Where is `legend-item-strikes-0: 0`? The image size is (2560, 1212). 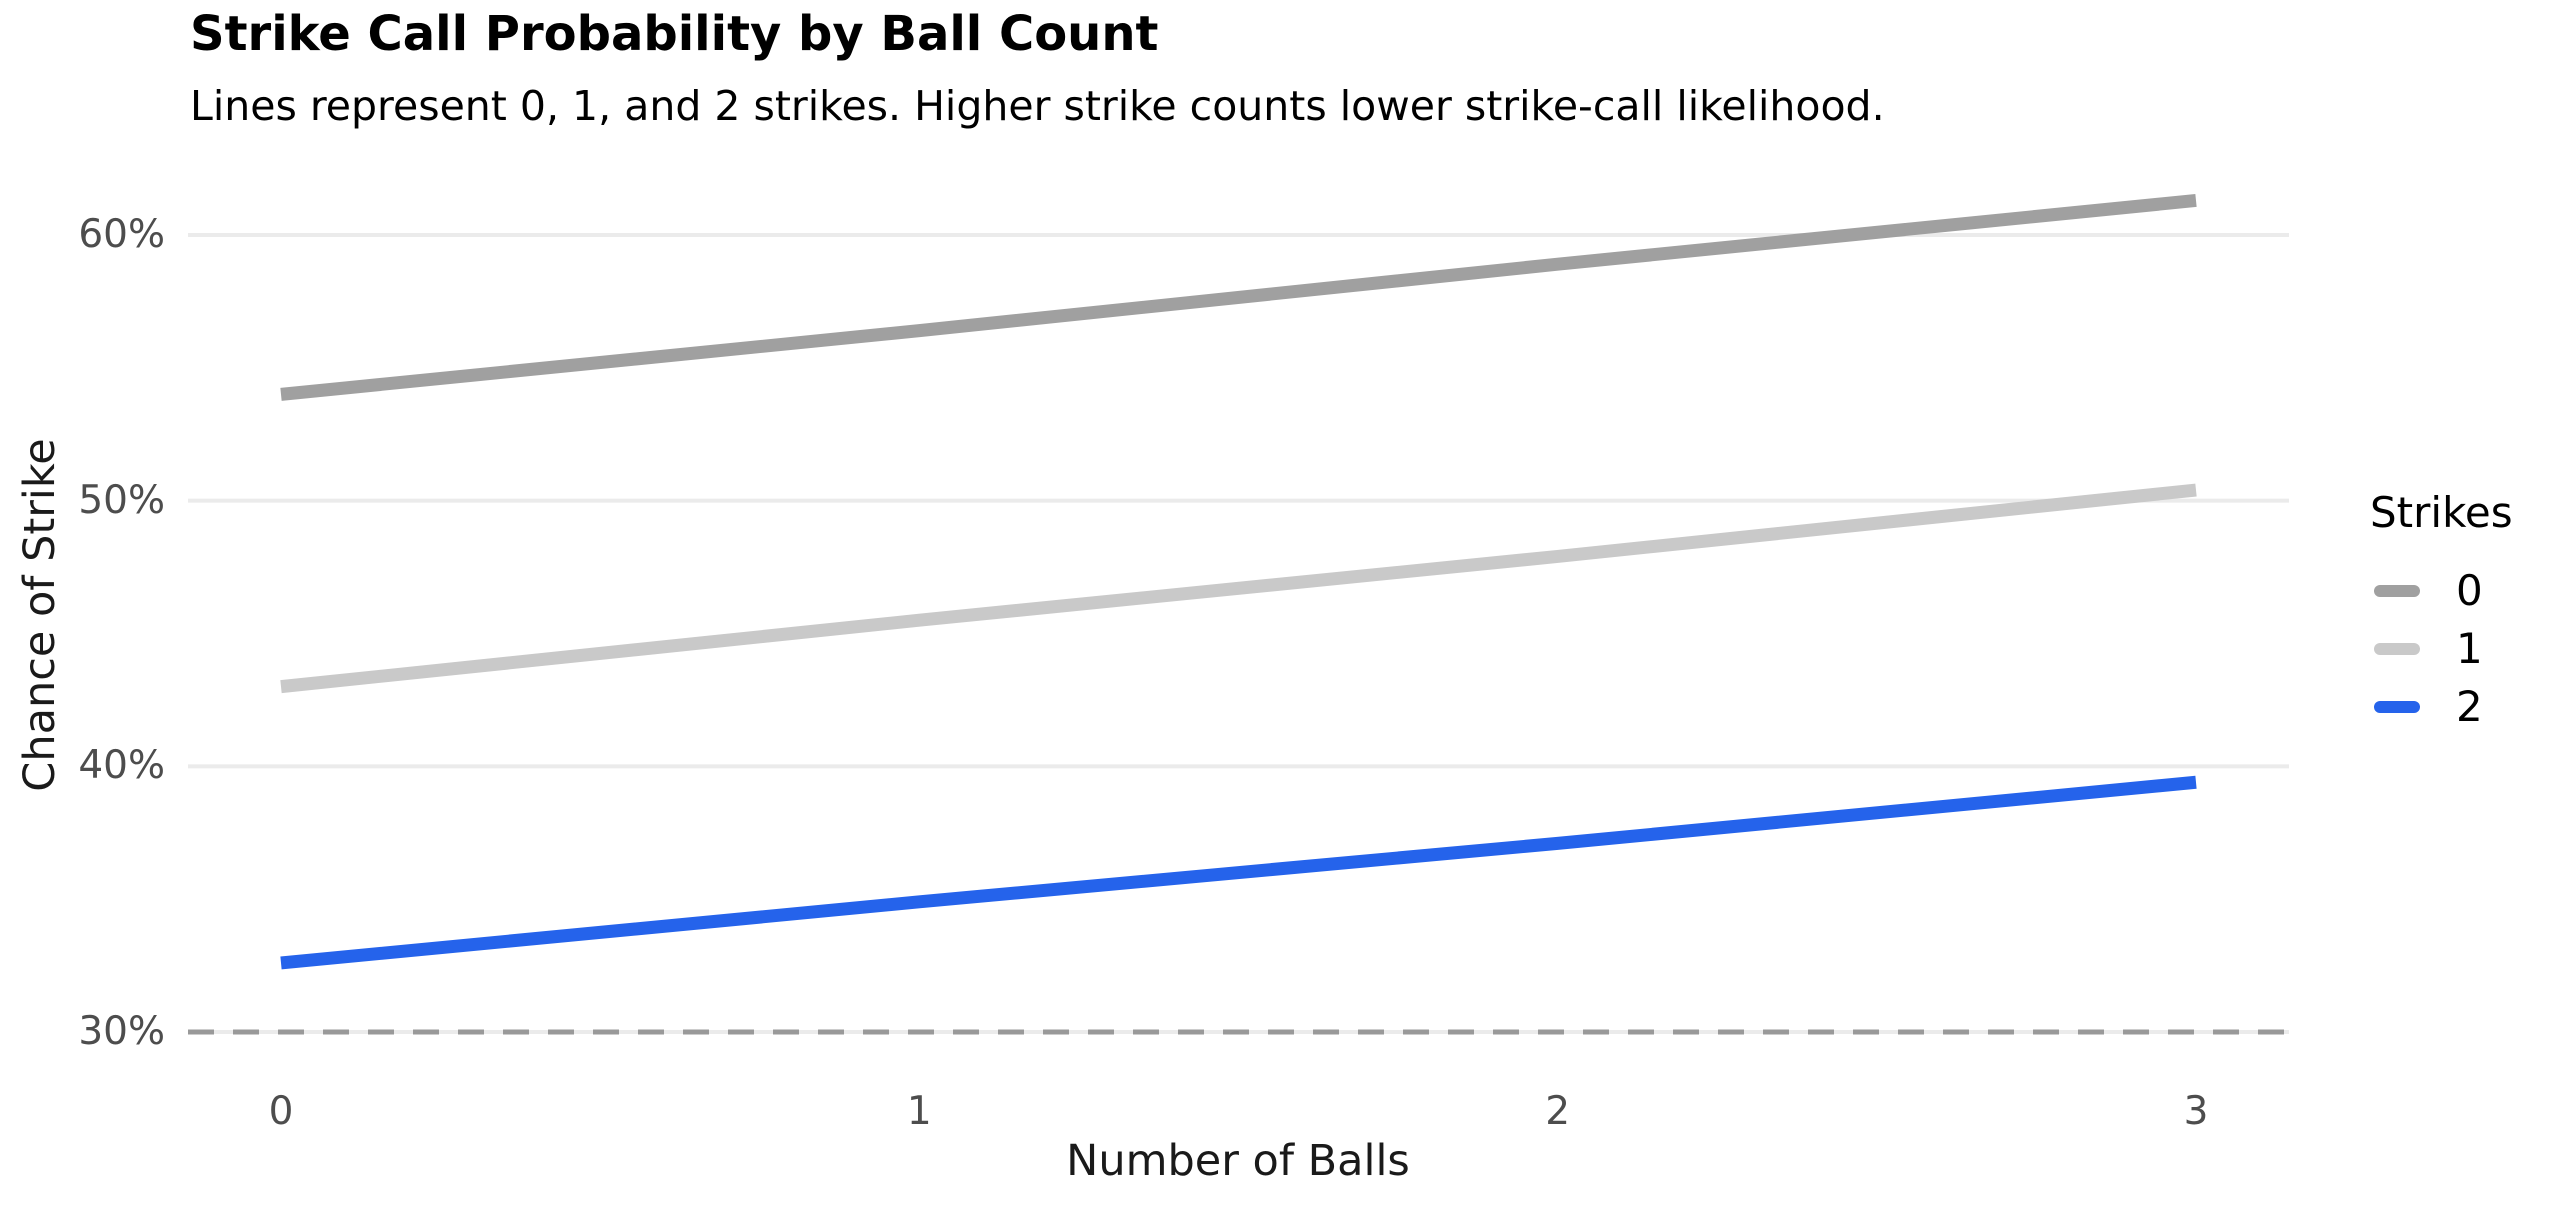
legend-item-strikes-0: 0 is located at coordinates (2426, 590).